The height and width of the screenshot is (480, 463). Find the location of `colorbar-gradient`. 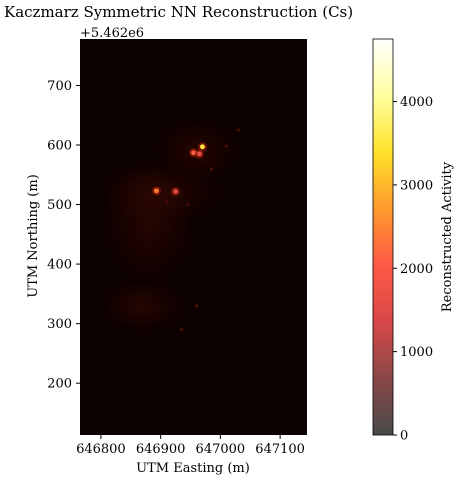

colorbar-gradient is located at coordinates (383, 237).